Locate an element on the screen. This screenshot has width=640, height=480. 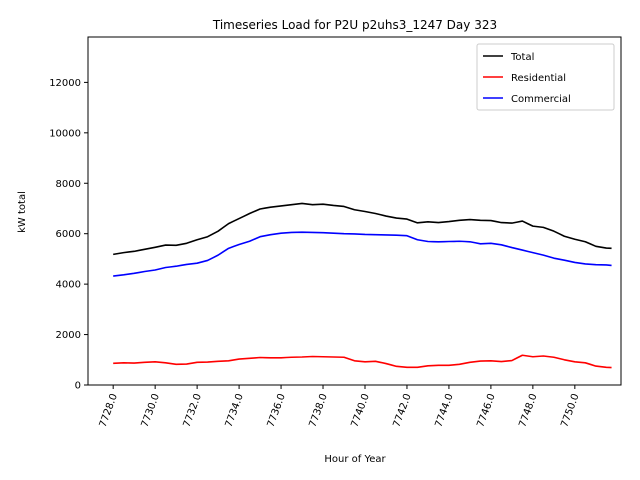
legend-label-total: Total is located at coordinates (522, 57).